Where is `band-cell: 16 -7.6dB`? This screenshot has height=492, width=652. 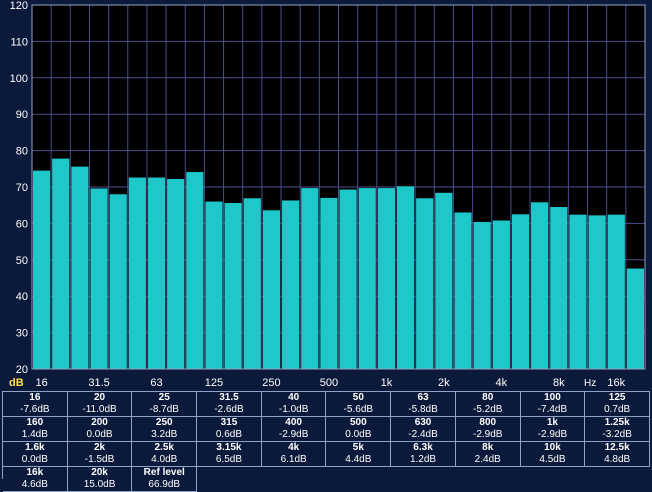 band-cell: 16 -7.6dB is located at coordinates (35, 404).